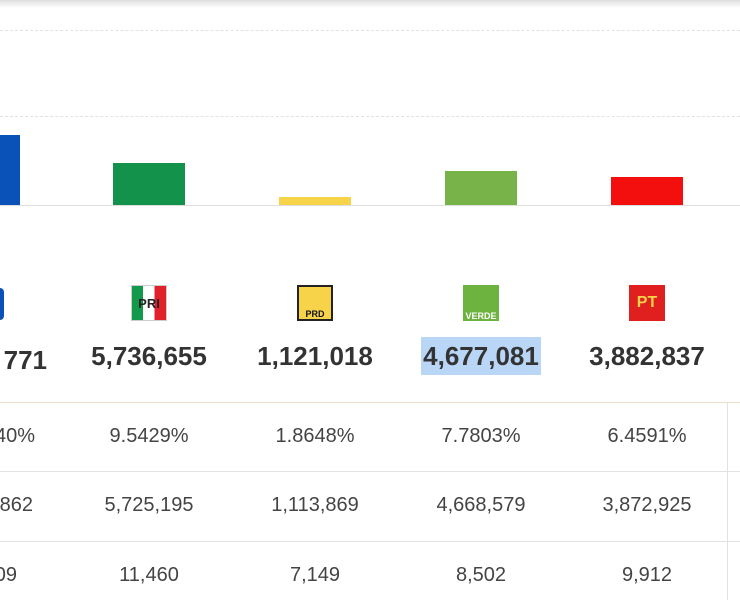 The height and width of the screenshot is (600, 740). I want to click on cell: 3,872,925, so click(647, 505).